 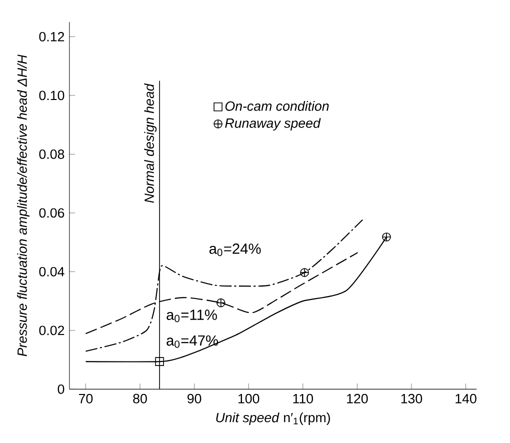 I want to click on ref-line-label: Normal design head, so click(x=150, y=143).